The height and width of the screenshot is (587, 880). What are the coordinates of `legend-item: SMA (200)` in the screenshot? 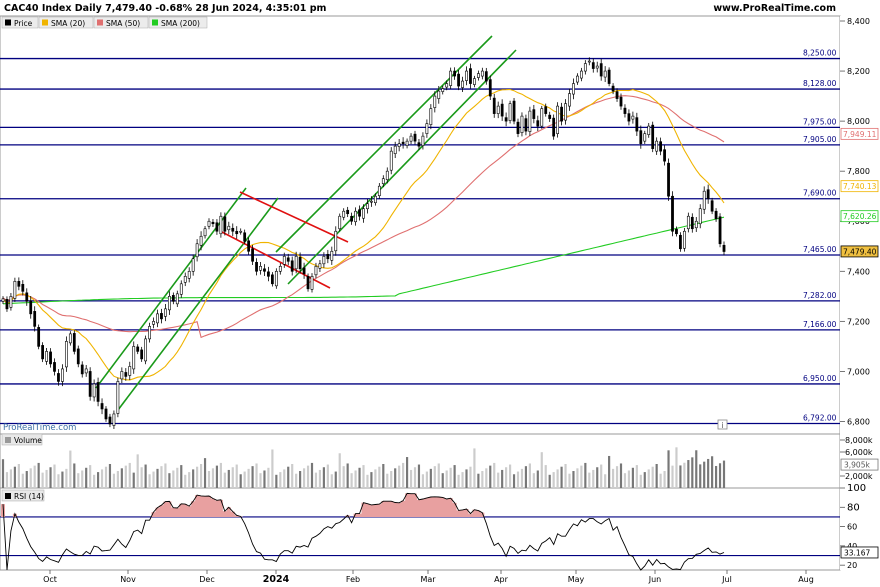 It's located at (178, 22).